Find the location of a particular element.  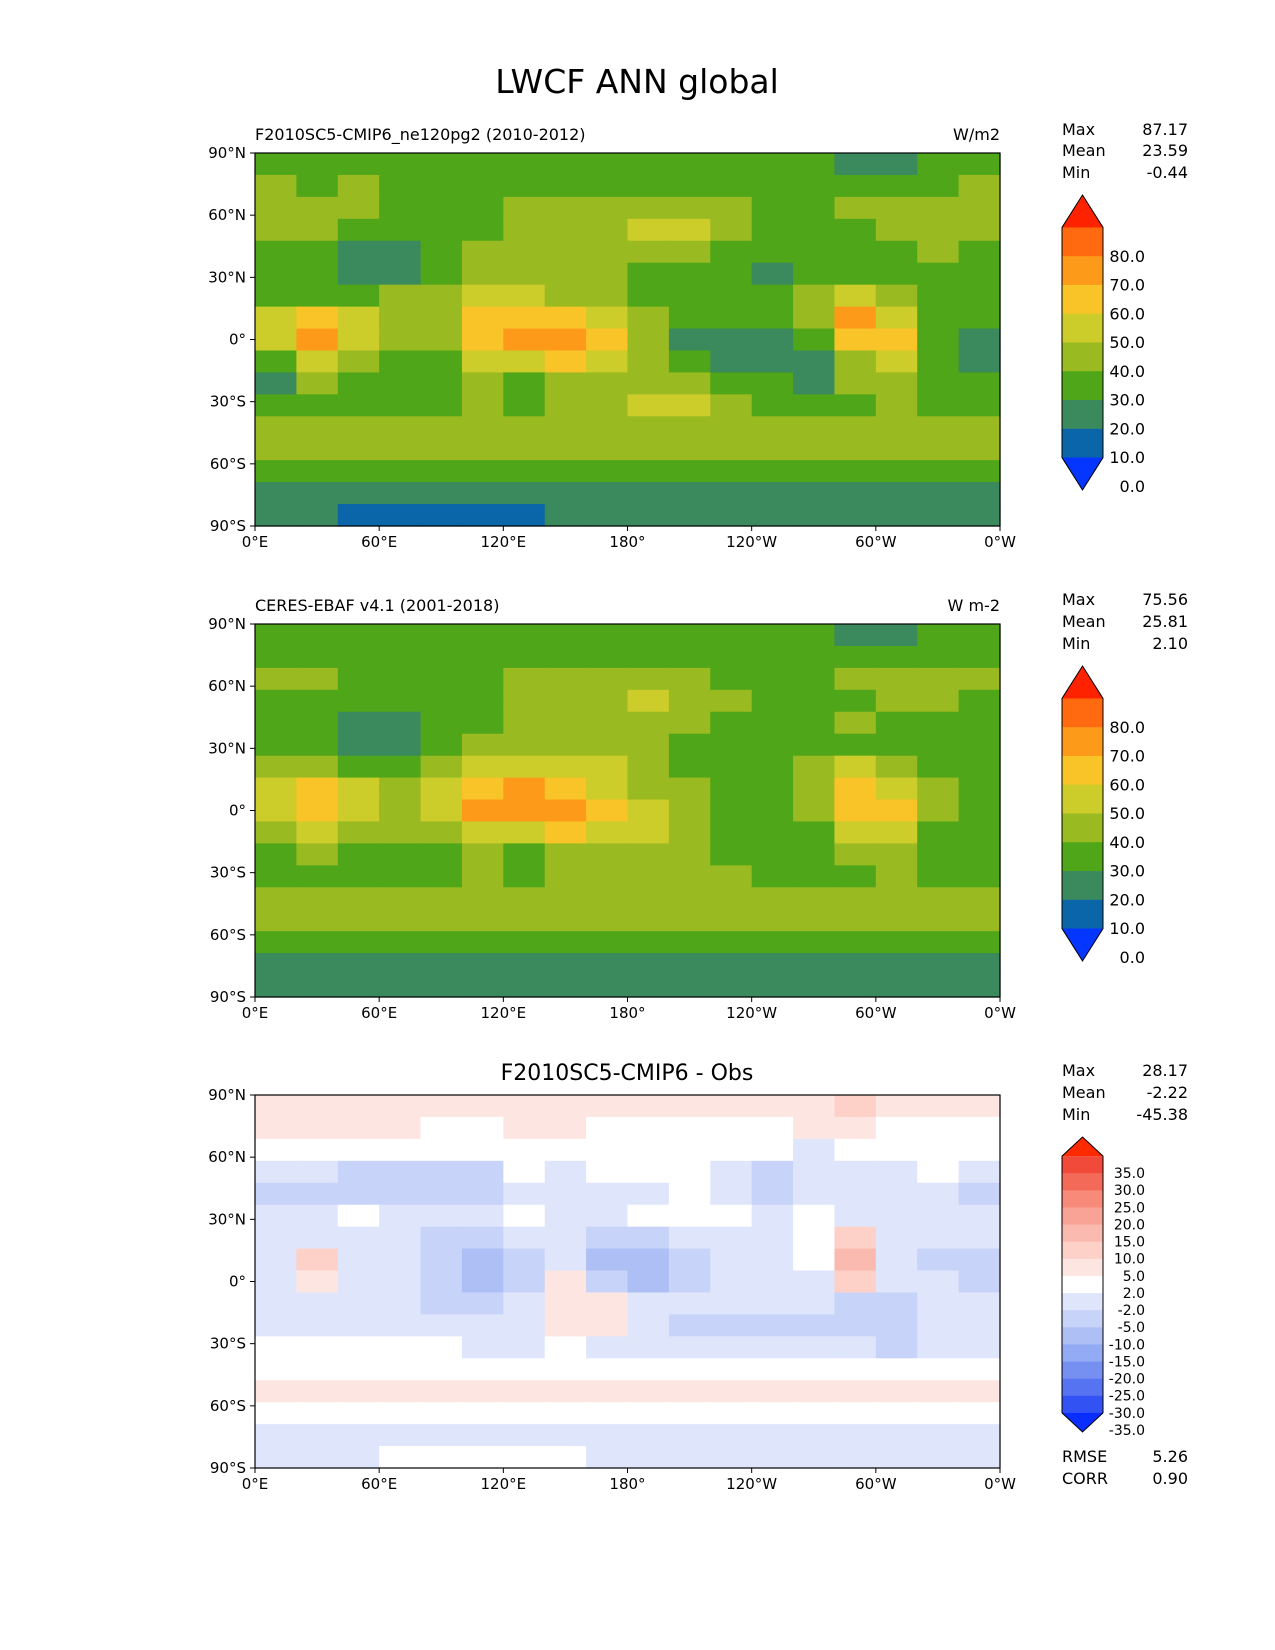

lat-tick-label: 60°N is located at coordinates (227, 686).